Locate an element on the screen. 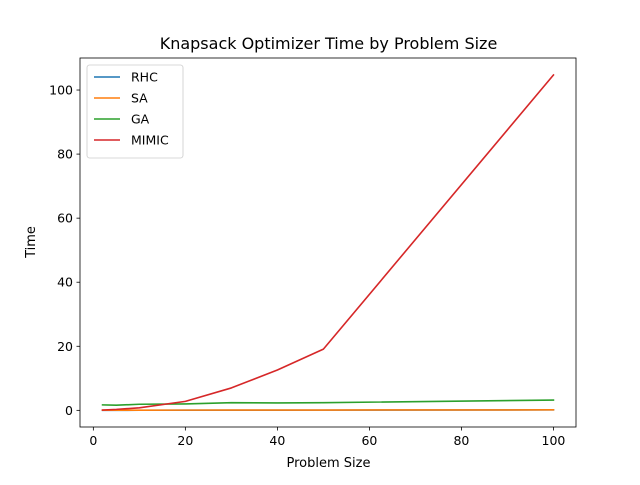 This screenshot has height=485, width=640. x-tick-label: 0 is located at coordinates (93, 440).